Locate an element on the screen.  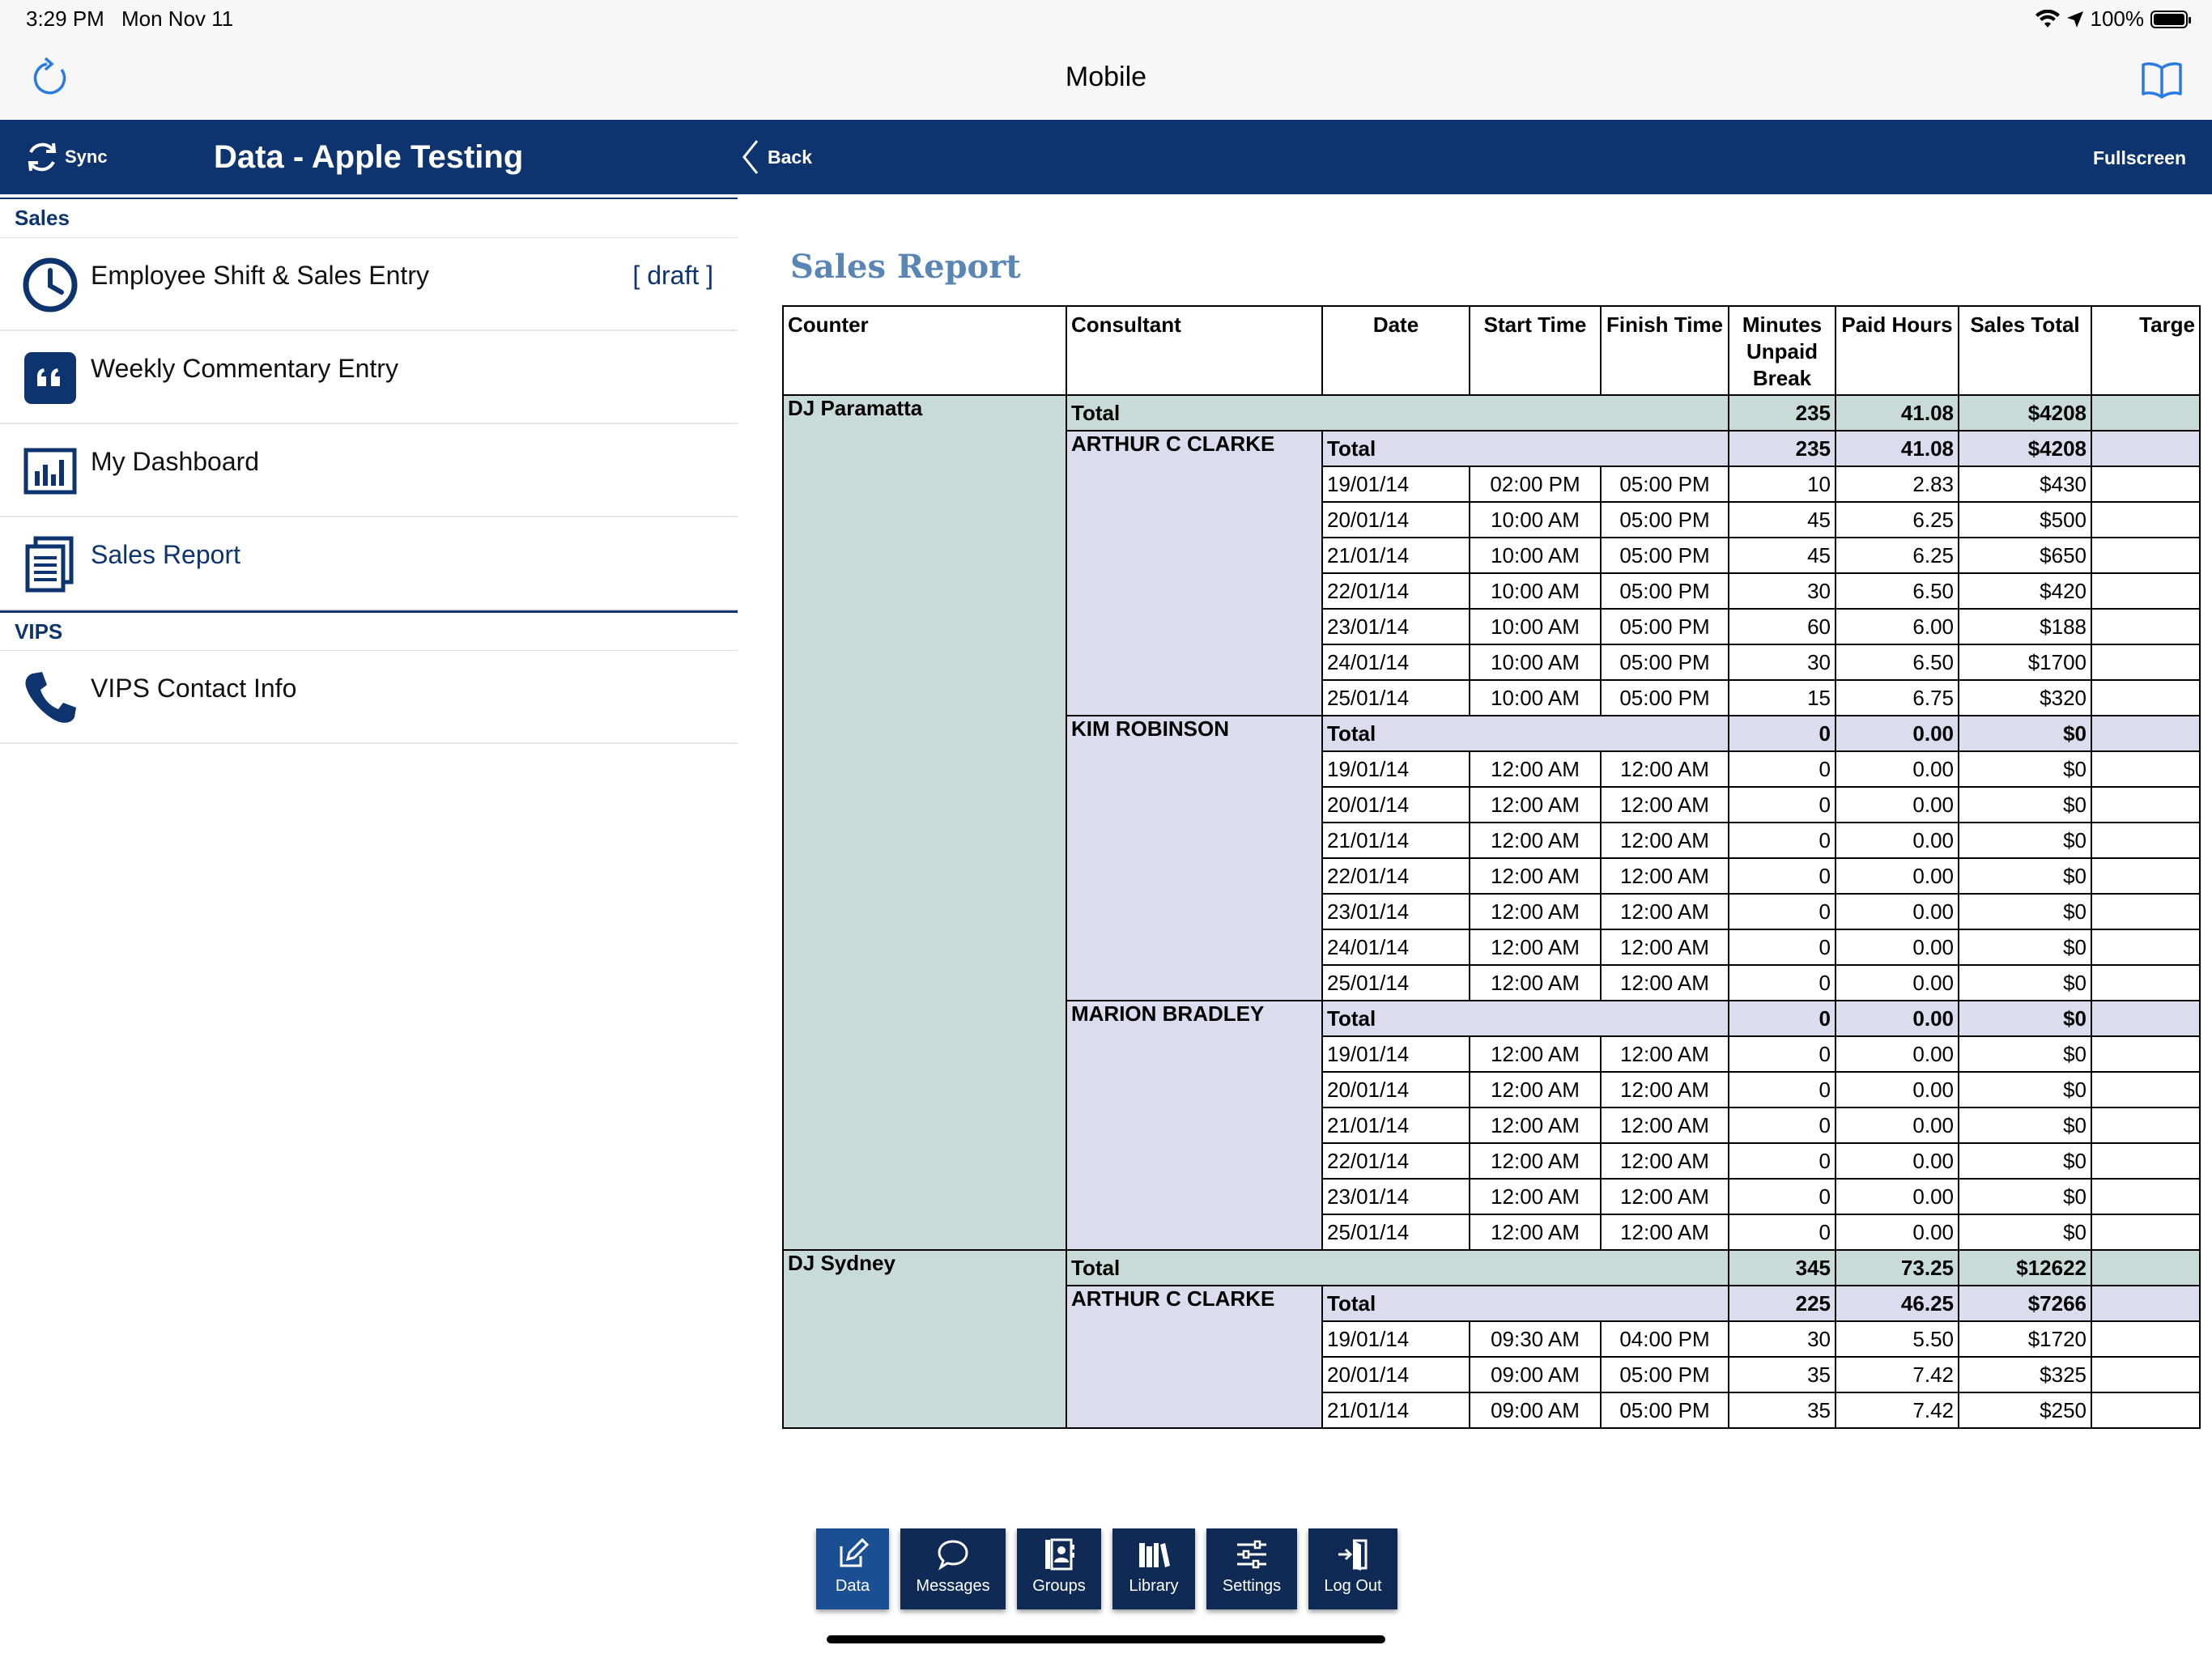
column-header: Finish Time is located at coordinates (1664, 350).